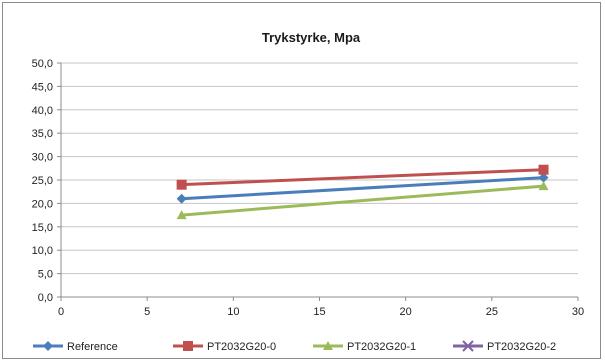 The height and width of the screenshot is (363, 605). What do you see at coordinates (92, 347) in the screenshot?
I see `legend-label: Reference` at bounding box center [92, 347].